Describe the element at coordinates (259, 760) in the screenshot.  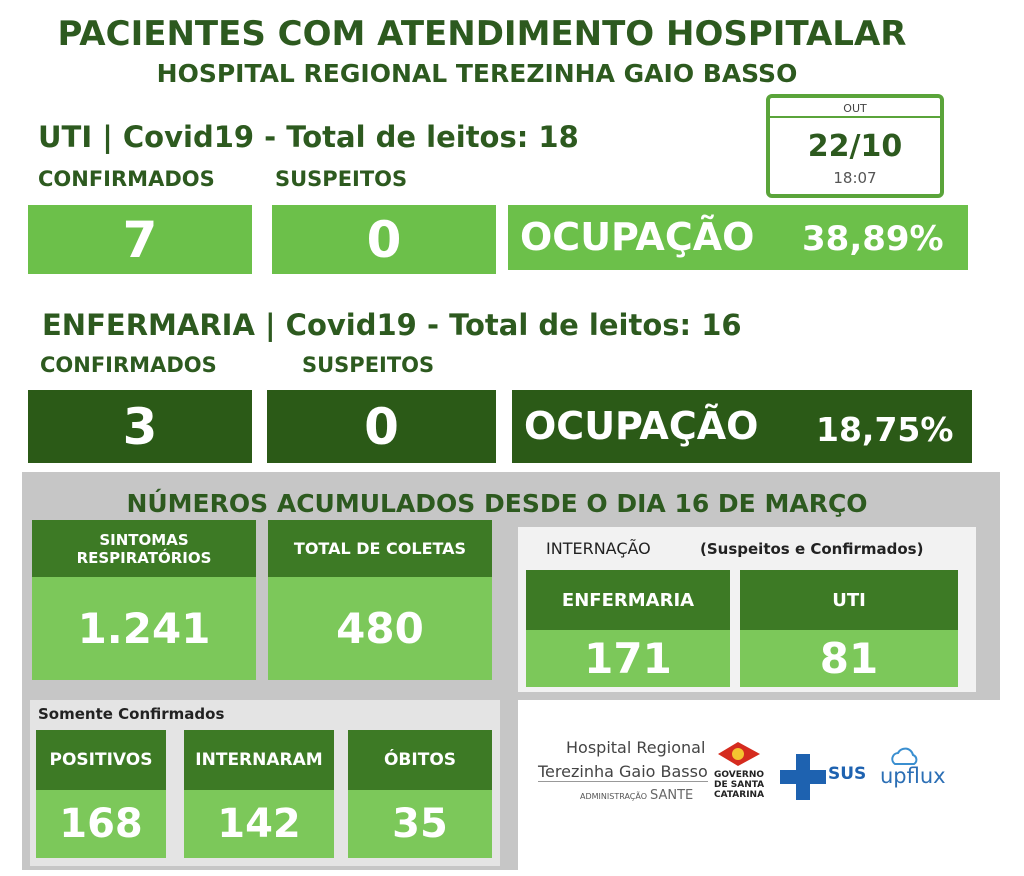
I see `card-header: INTERNARAM` at that location.